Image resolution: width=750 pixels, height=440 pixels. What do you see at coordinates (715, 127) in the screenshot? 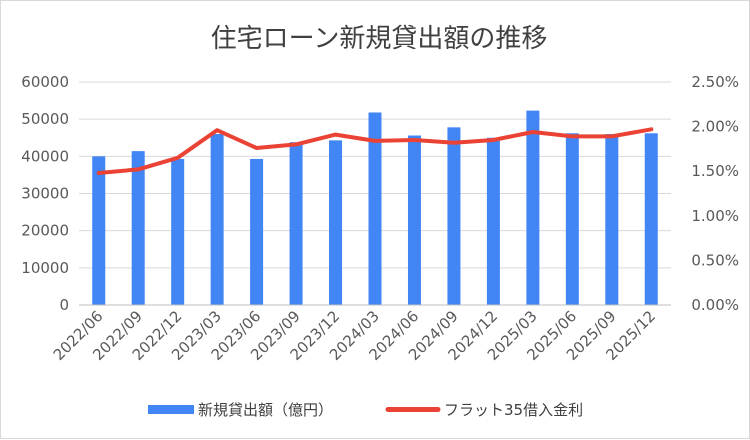
I see `right-tick-label: 2.00%` at bounding box center [715, 127].